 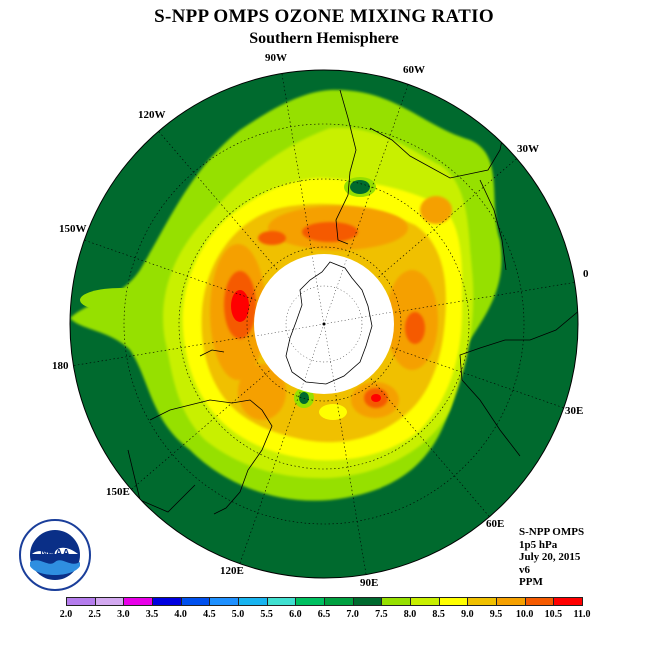 What do you see at coordinates (586, 274) in the screenshot?
I see `lon-label-0: 0` at bounding box center [586, 274].